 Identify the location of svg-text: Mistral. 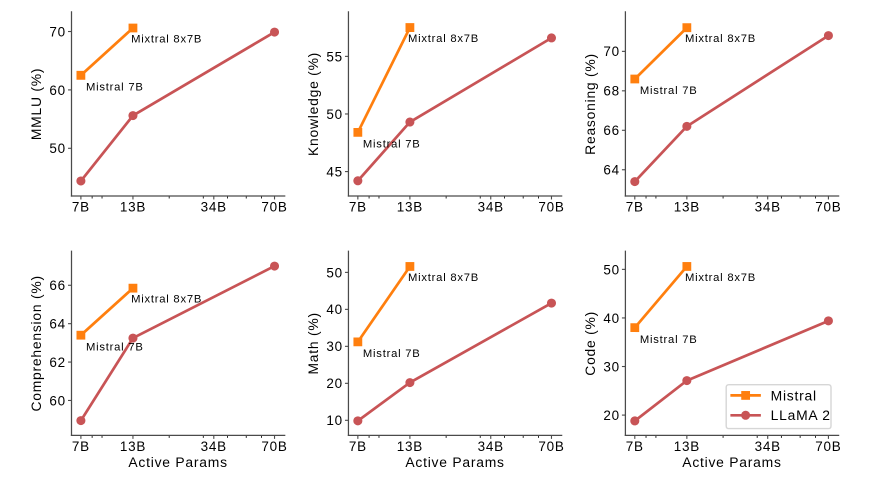
(794, 395).